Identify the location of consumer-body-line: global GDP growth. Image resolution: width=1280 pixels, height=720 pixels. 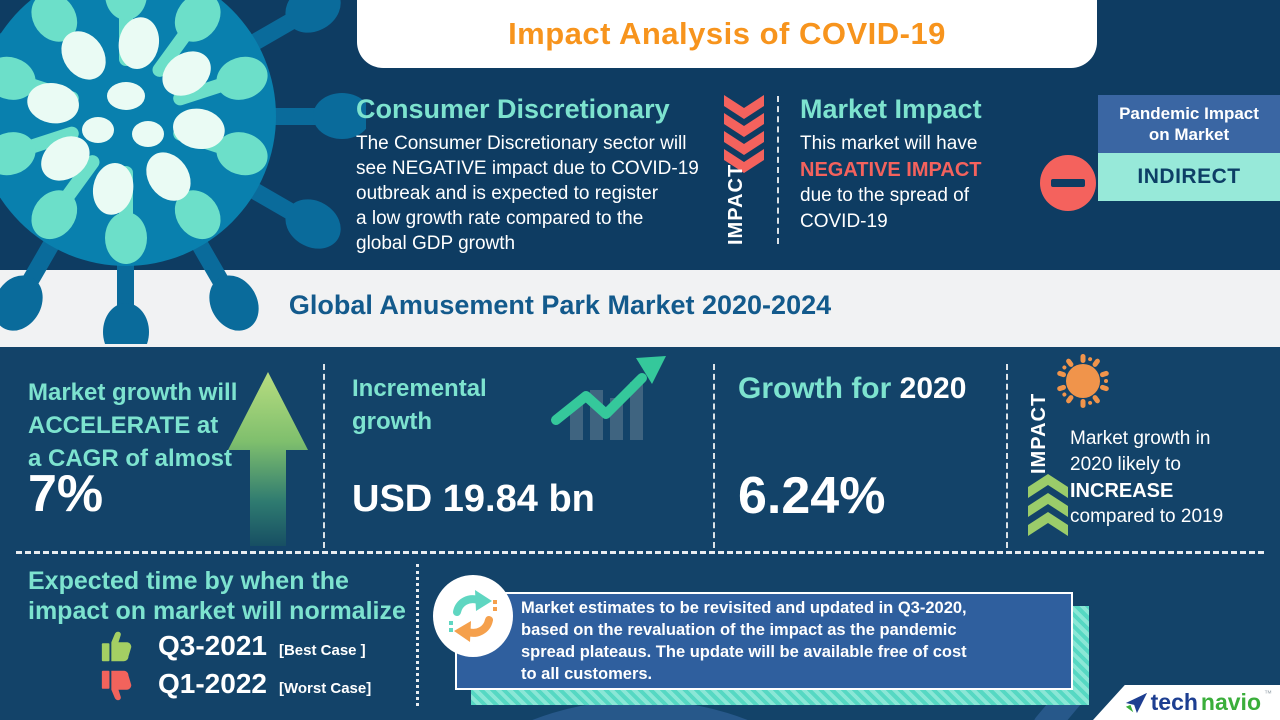
(436, 243).